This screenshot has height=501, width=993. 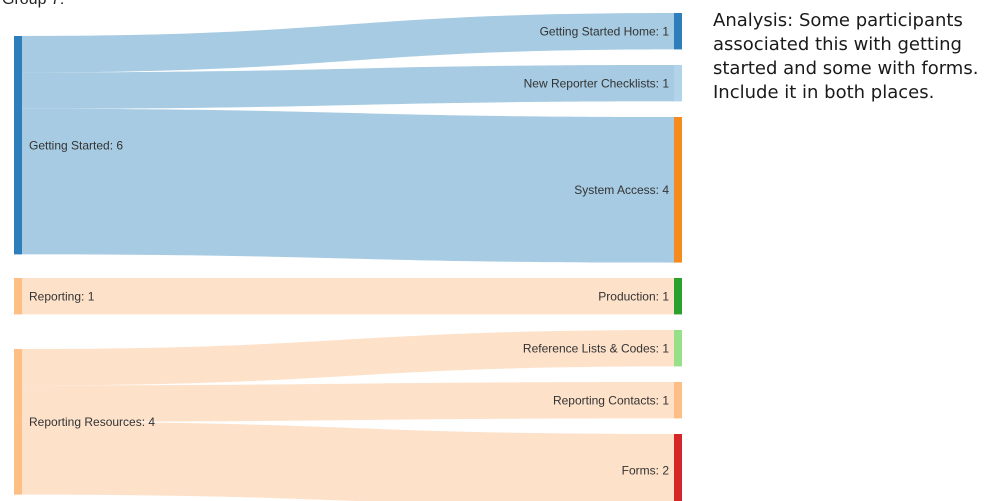 I want to click on sankey-node-getting-started, so click(x=18, y=145).